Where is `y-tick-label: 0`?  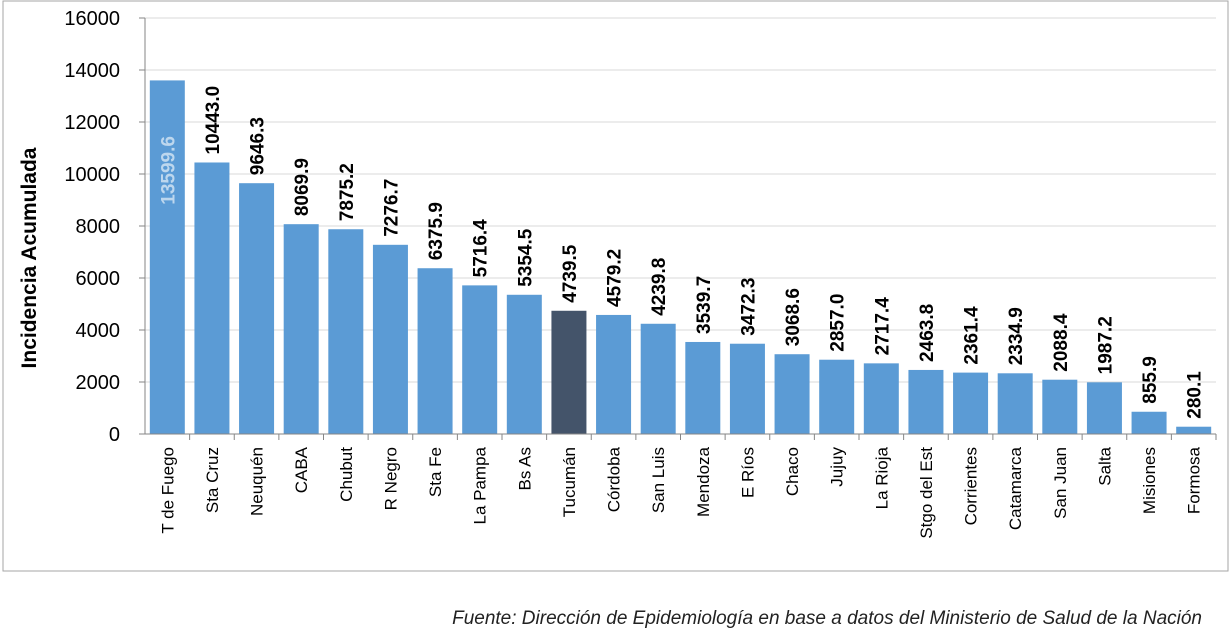
y-tick-label: 0 is located at coordinates (114, 435).